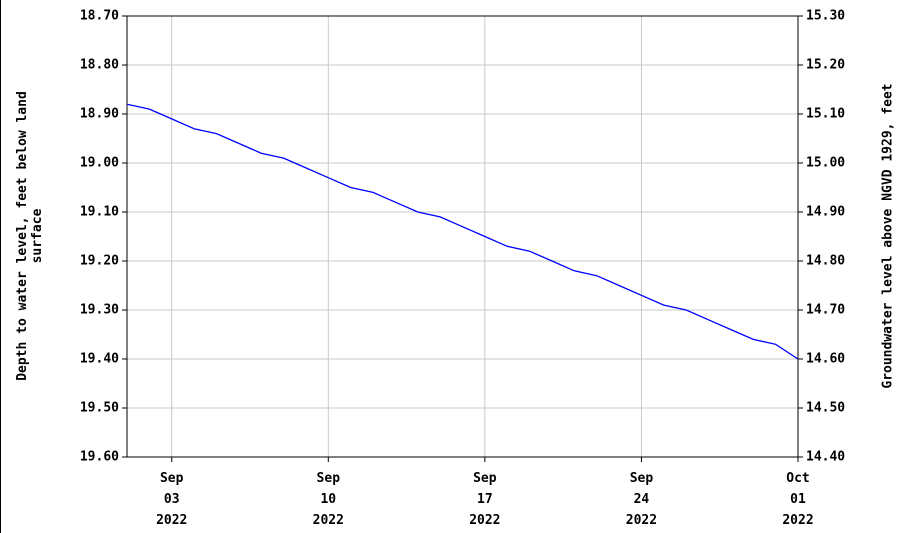 The width and height of the screenshot is (912, 533). I want to click on y2-tick-label: 15.00, so click(825, 163).